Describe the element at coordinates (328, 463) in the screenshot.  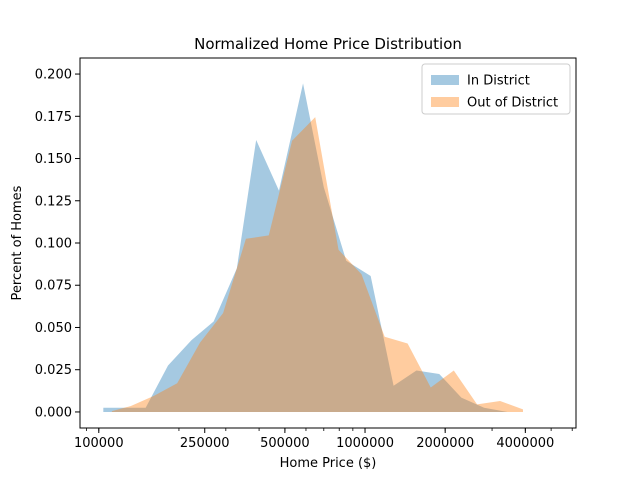
I see `x-axis-label: Home Price ($)` at that location.